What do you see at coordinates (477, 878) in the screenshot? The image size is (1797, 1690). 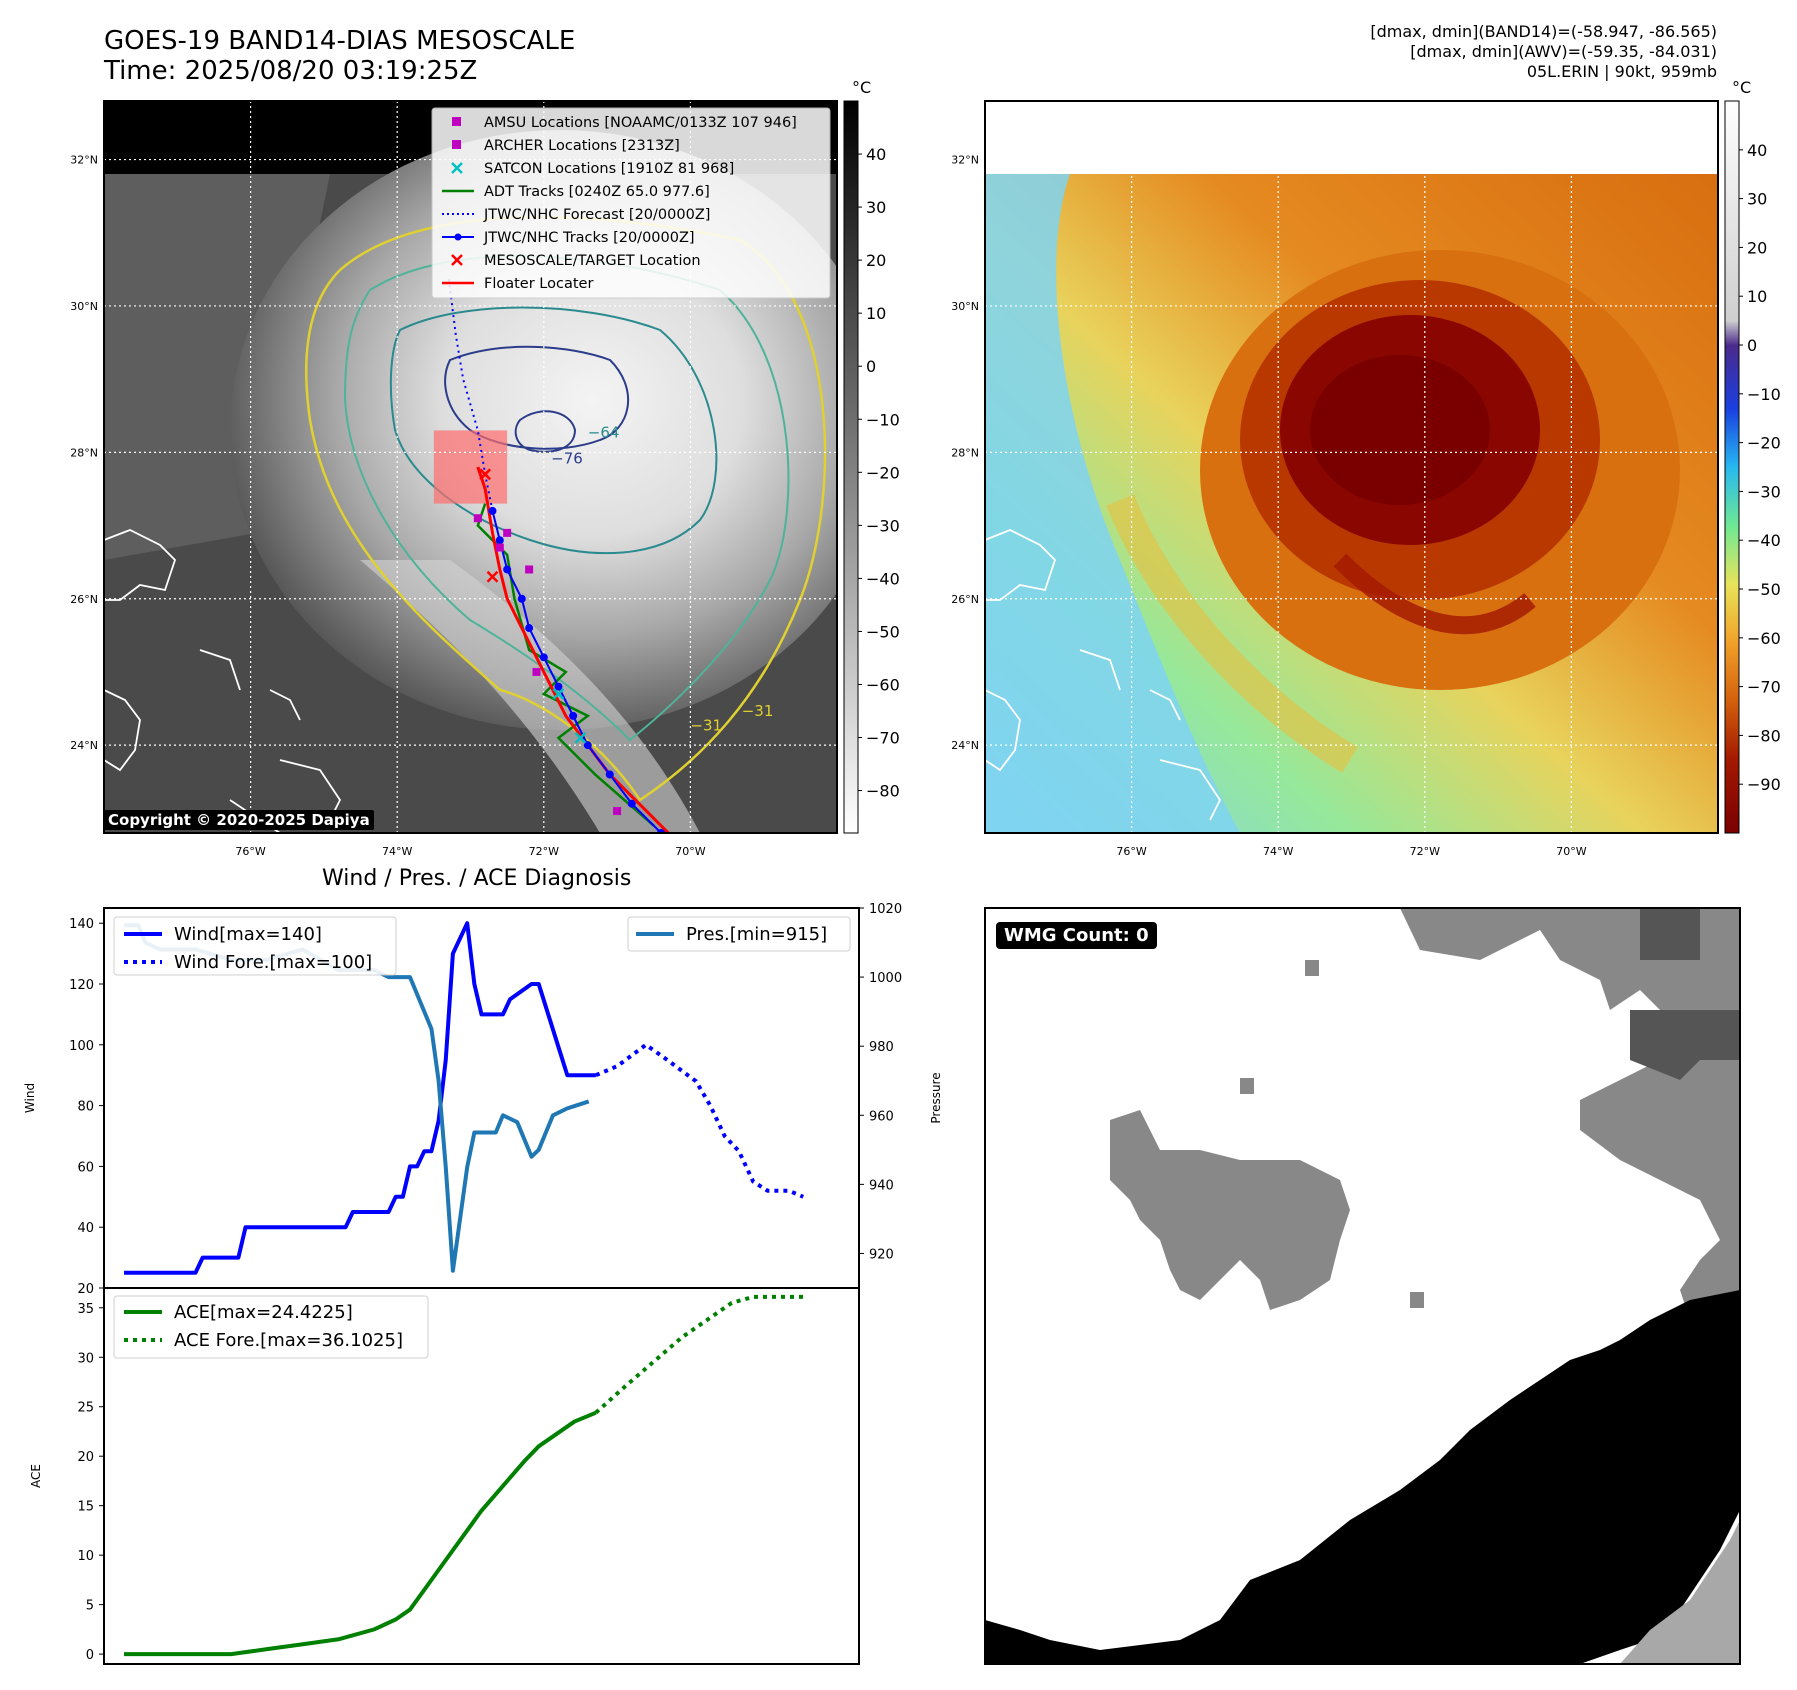 I see `diagnosis-title: Wind / Pres. / ACE Diagnosis` at bounding box center [477, 878].